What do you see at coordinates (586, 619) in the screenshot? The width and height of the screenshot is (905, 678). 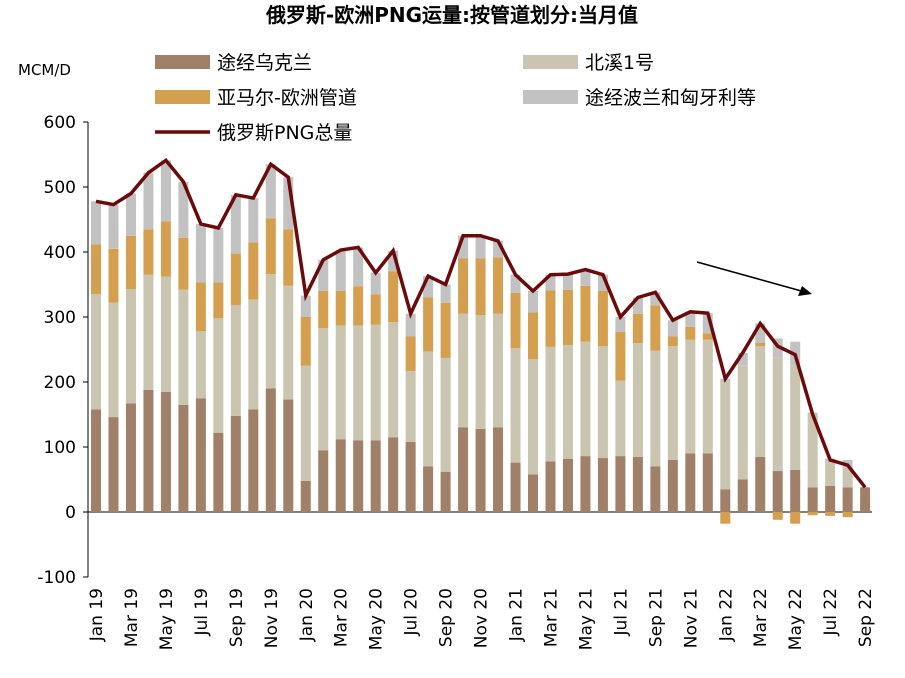 I see `x-tick-label: May 21` at bounding box center [586, 619].